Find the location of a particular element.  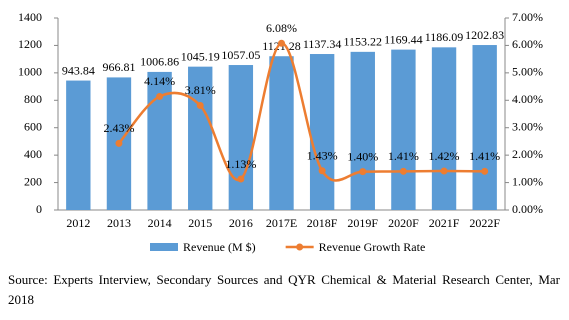

legend-label: Revenue Growth Rate is located at coordinates (372, 247).